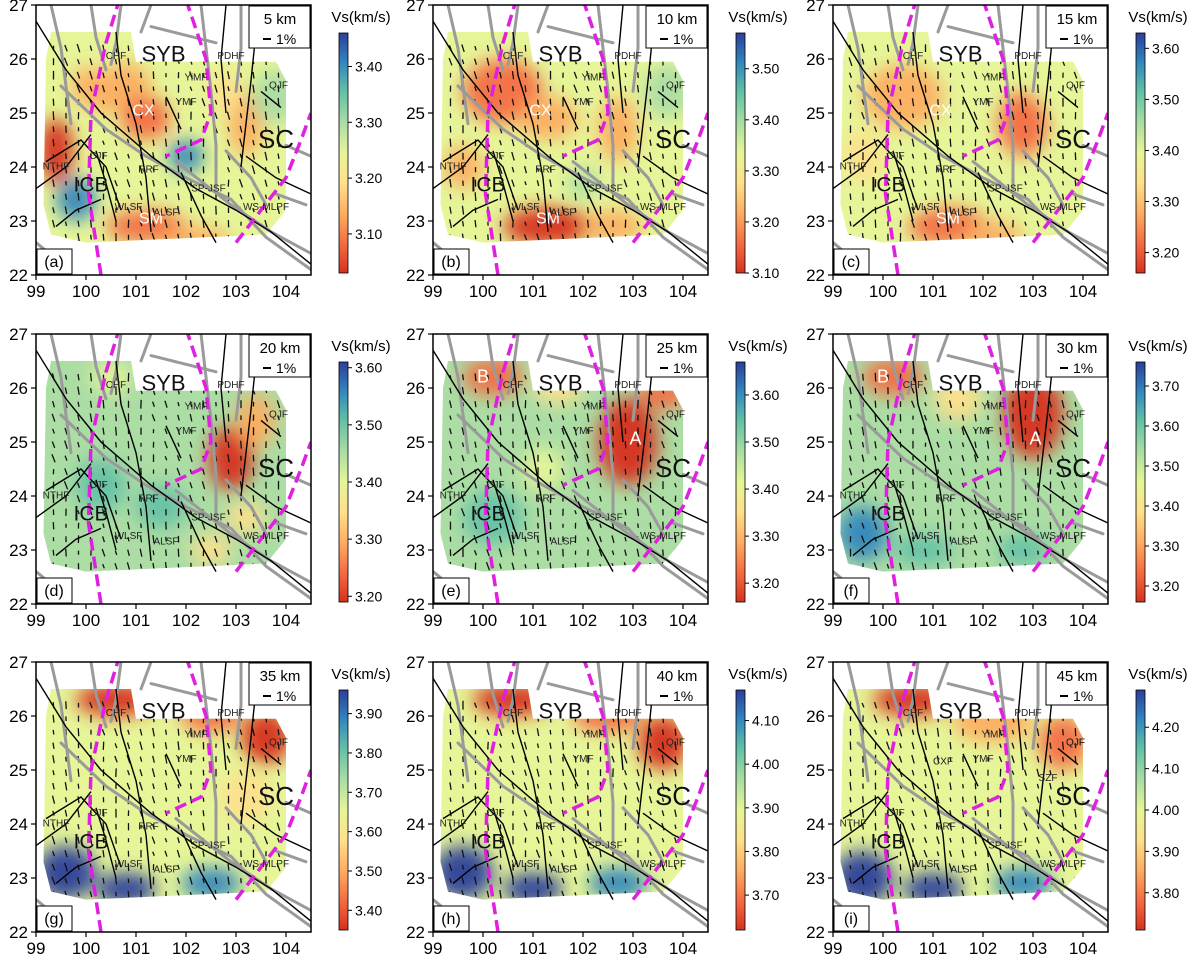  Describe the element at coordinates (765, 808) in the screenshot. I see `colorbar-tick-label: 3.90` at that location.